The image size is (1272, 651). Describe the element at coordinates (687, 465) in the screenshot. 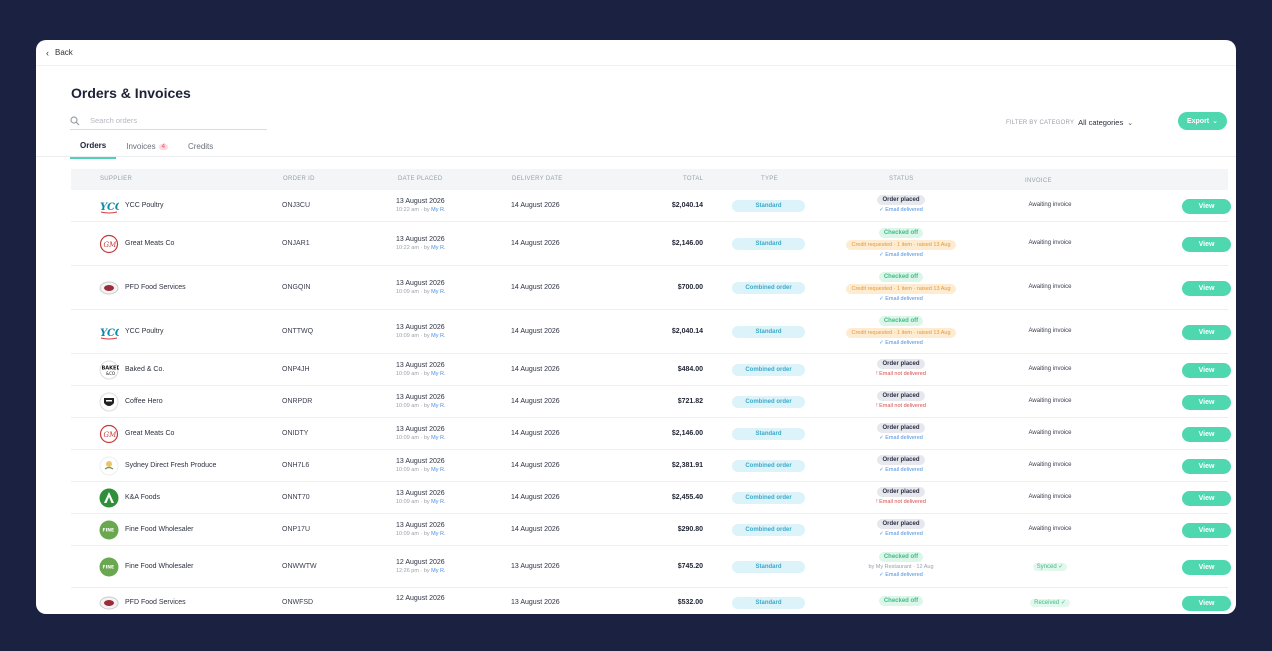

I see `order-total: $2,381.91` at that location.